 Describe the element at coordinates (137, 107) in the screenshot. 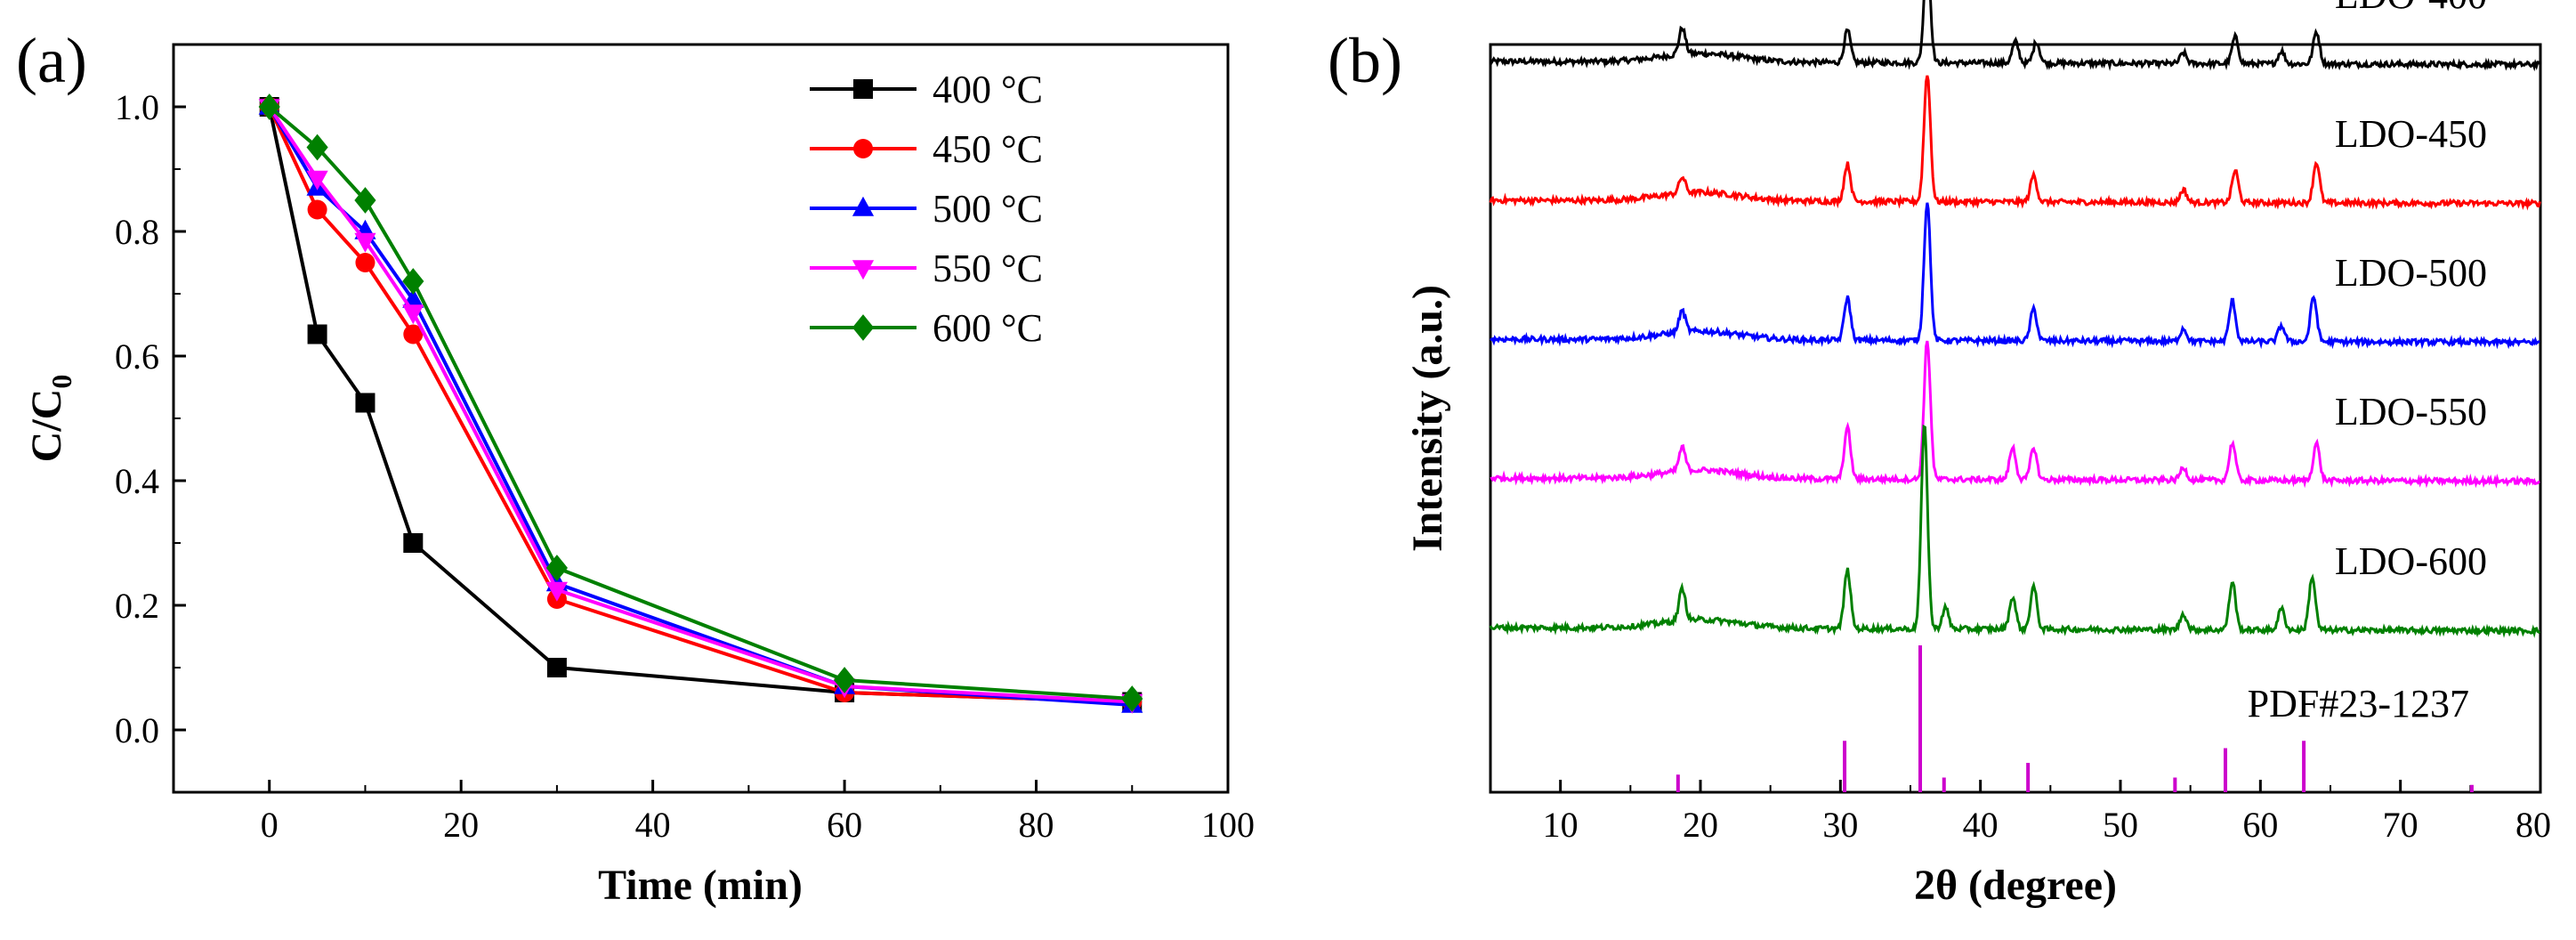

I see `y-tick-label: 1.0` at that location.